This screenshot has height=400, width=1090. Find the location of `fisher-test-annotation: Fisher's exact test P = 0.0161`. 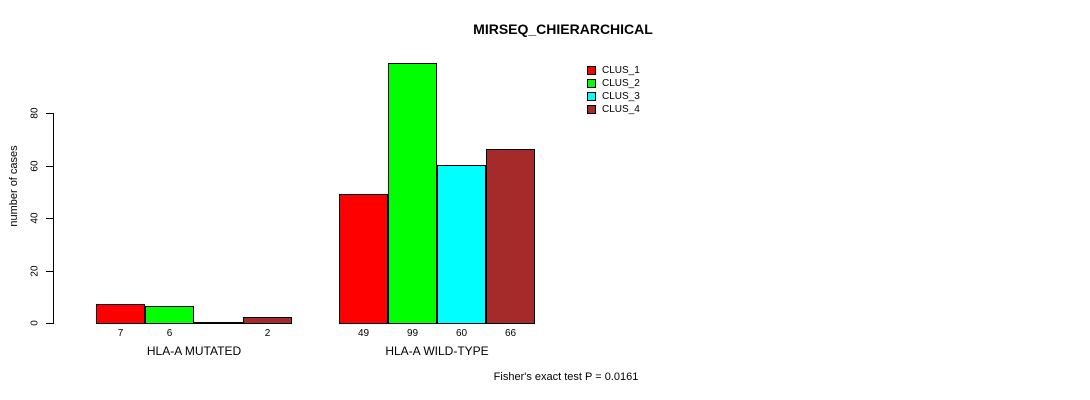

fisher-test-annotation: Fisher's exact test P = 0.0161 is located at coordinates (566, 377).